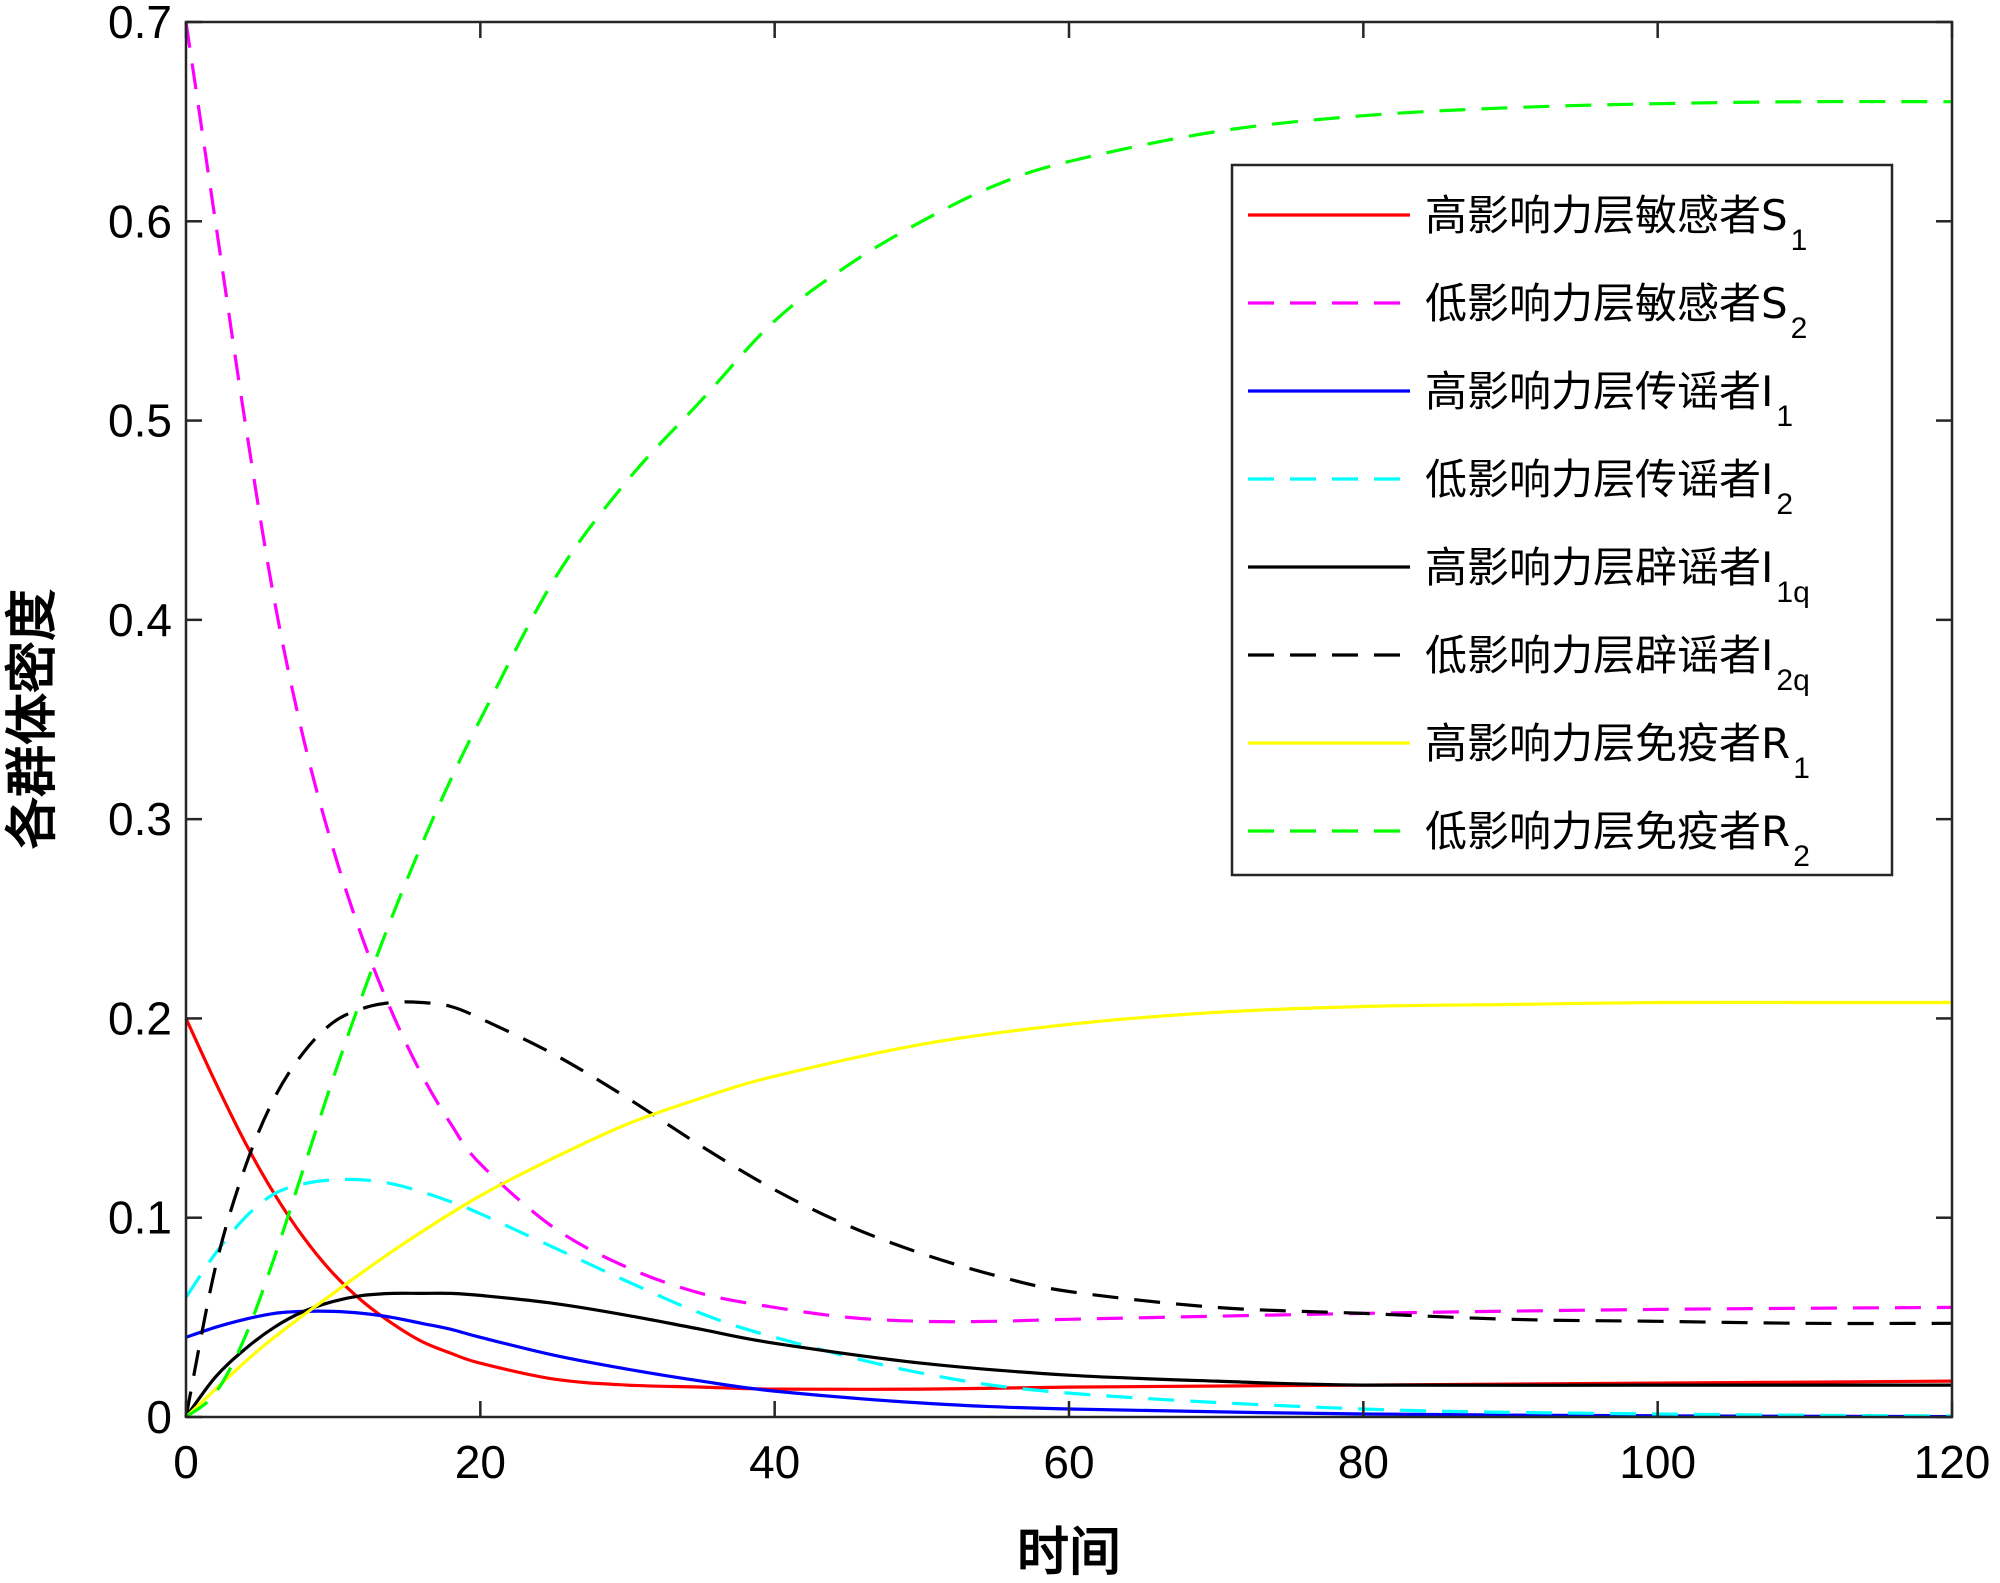 This screenshot has height=1583, width=2000. Describe the element at coordinates (1069, 1552) in the screenshot. I see `x-axis-label: 时间` at that location.